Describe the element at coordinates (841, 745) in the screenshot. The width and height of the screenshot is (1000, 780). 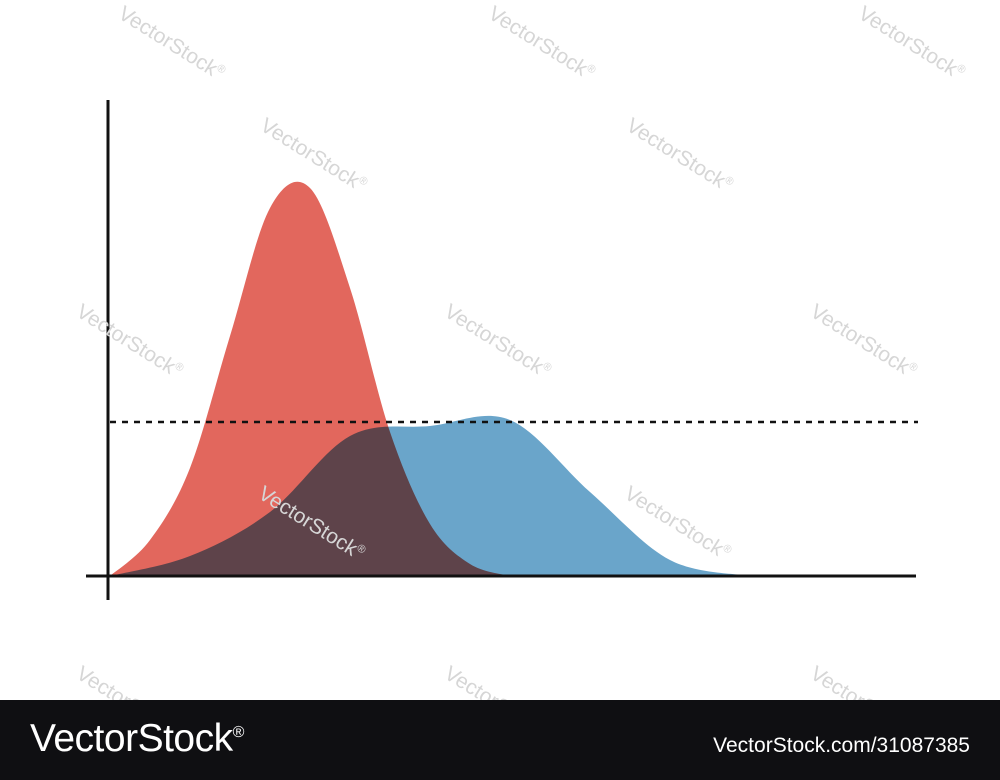
I see `footer-image-id: VectorStock.com/31087385` at that location.